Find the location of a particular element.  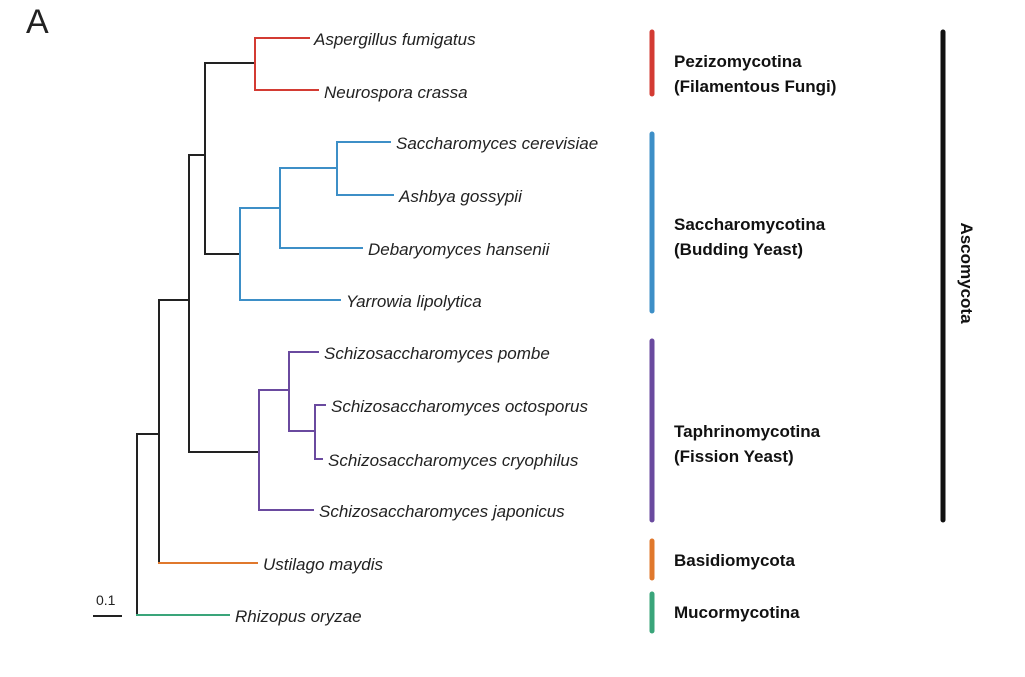

saccharomycotina-clade is located at coordinates (316, 221).